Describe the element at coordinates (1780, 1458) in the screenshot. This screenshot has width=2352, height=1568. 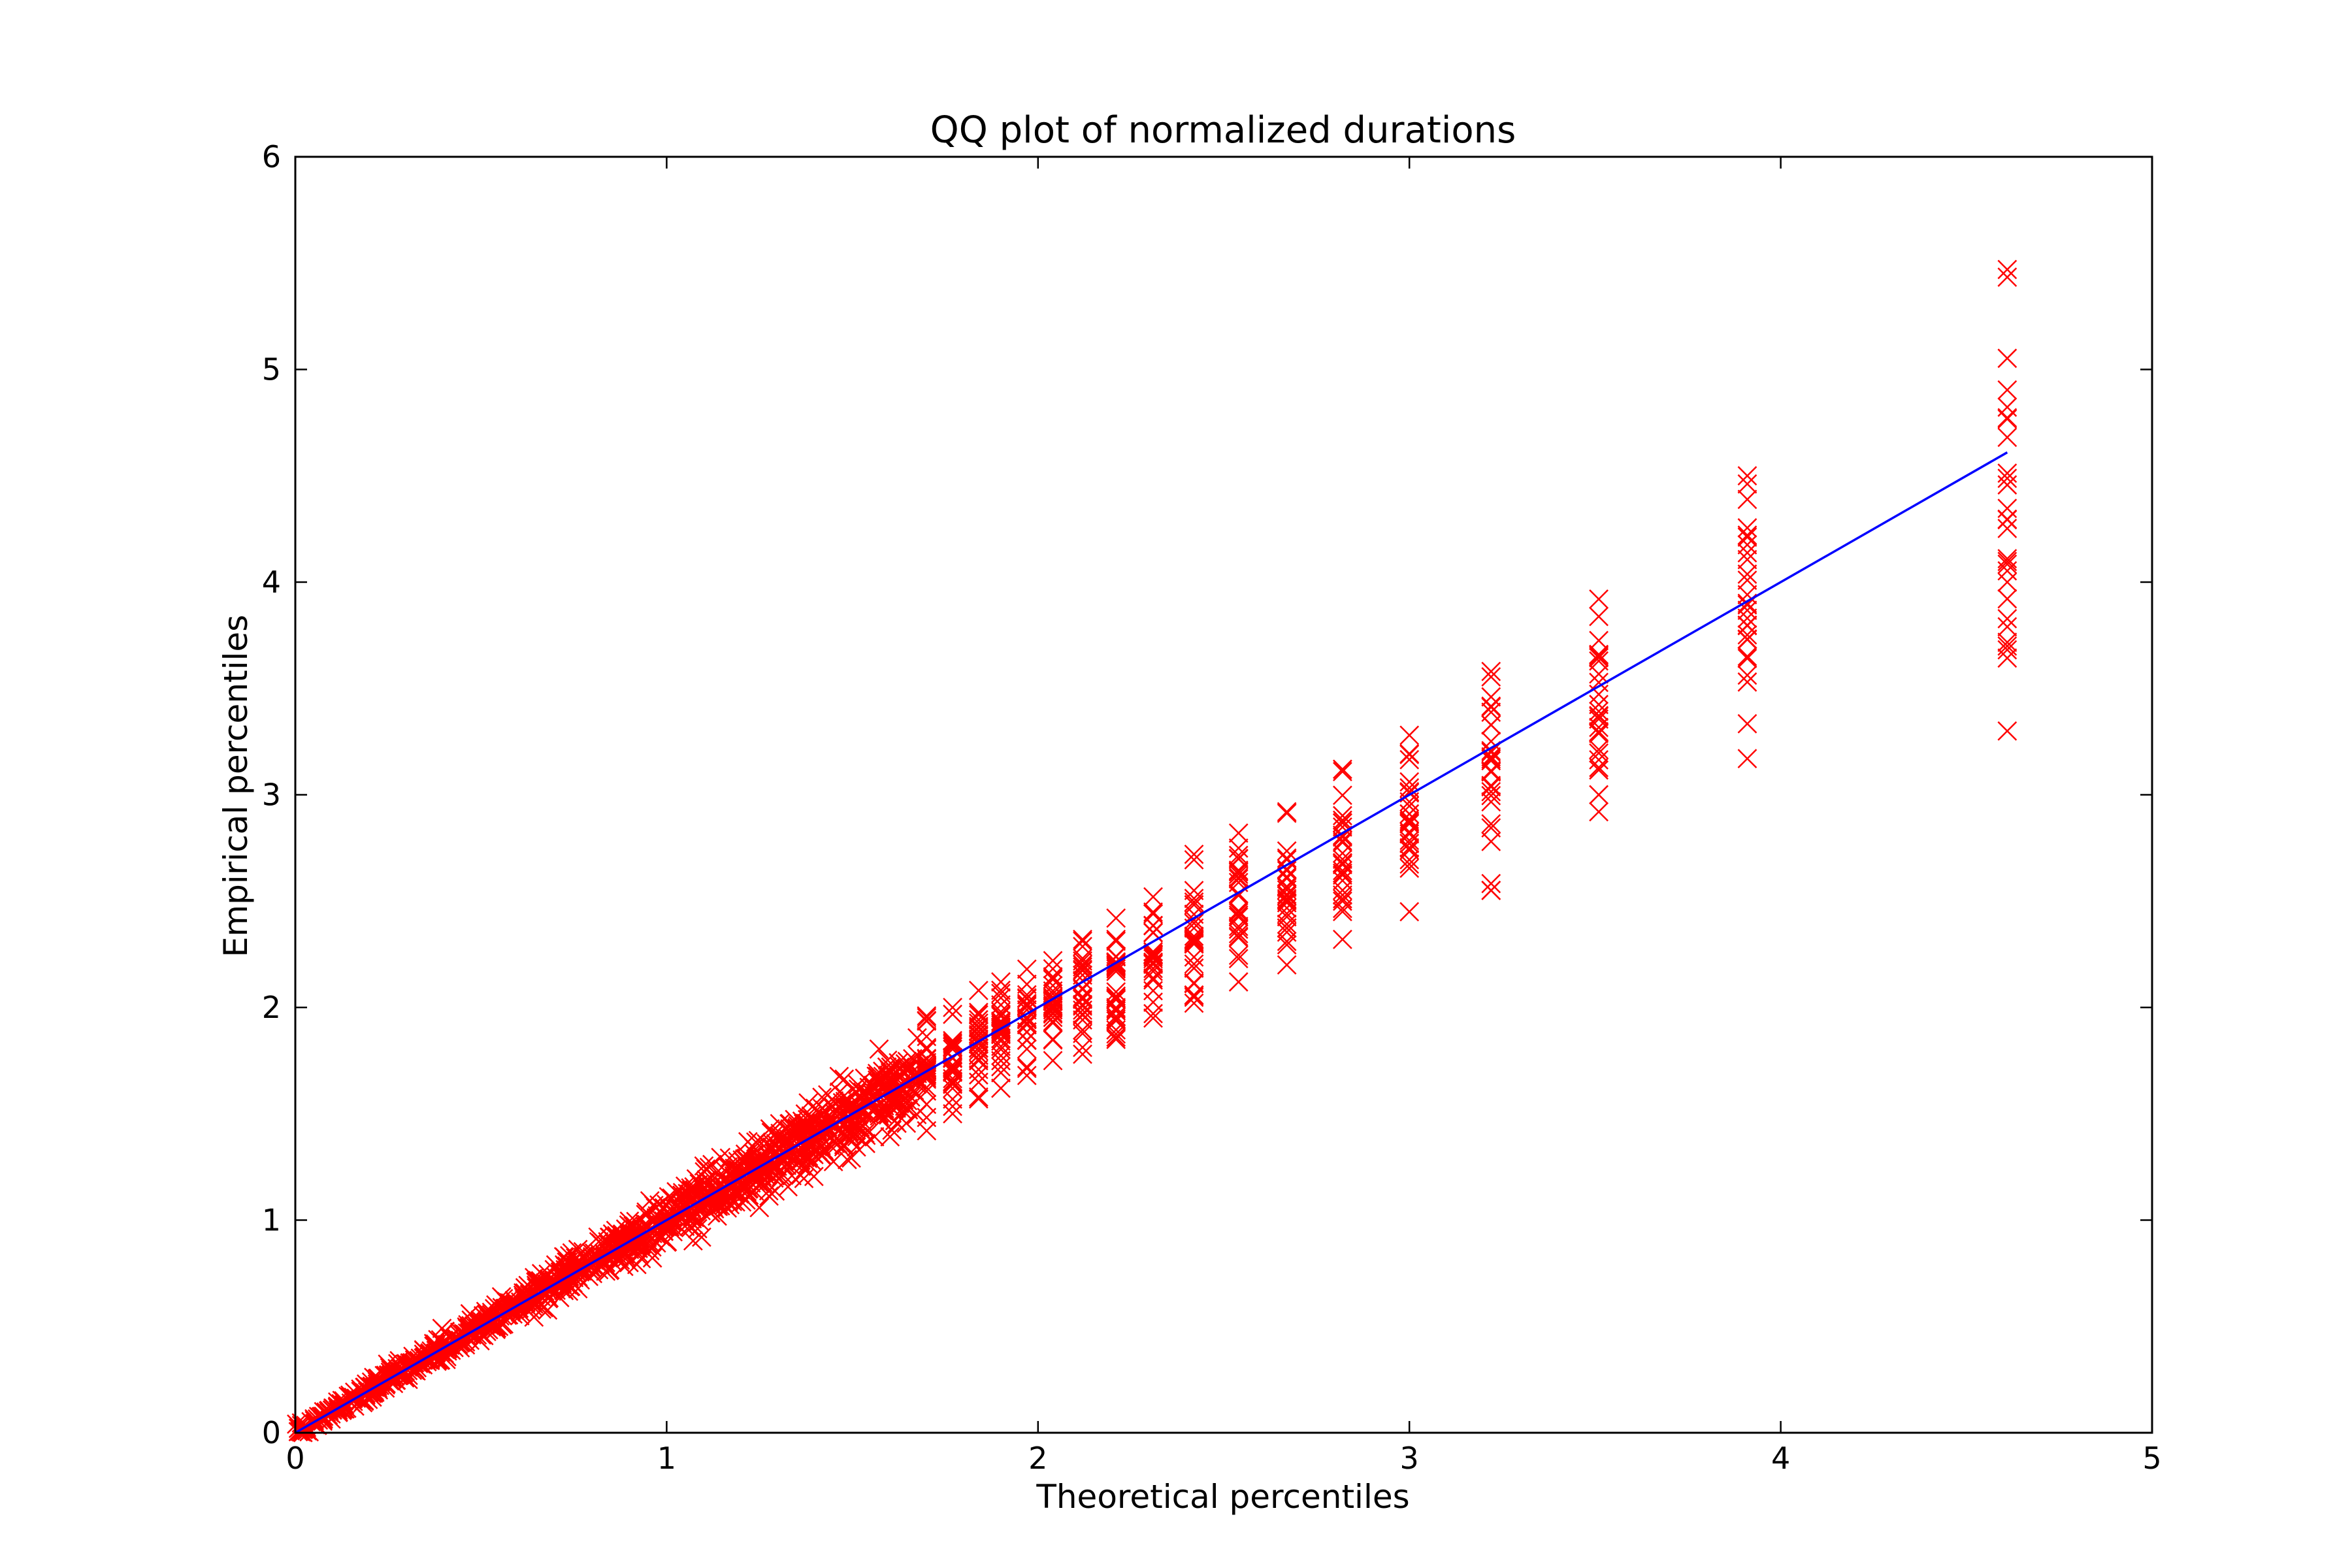
I see `x-tick-label: 4` at that location.